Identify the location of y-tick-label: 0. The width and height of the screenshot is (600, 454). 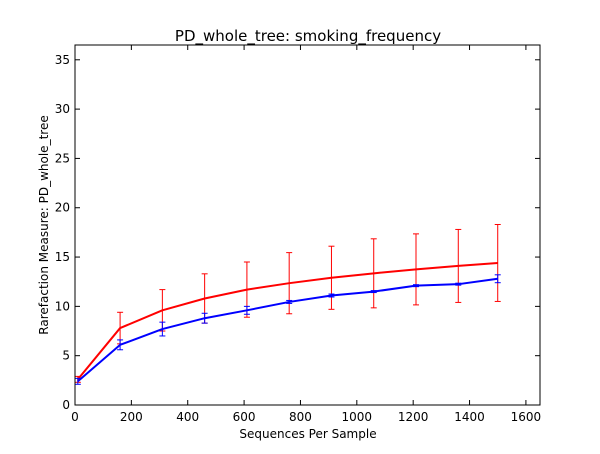
(66, 405).